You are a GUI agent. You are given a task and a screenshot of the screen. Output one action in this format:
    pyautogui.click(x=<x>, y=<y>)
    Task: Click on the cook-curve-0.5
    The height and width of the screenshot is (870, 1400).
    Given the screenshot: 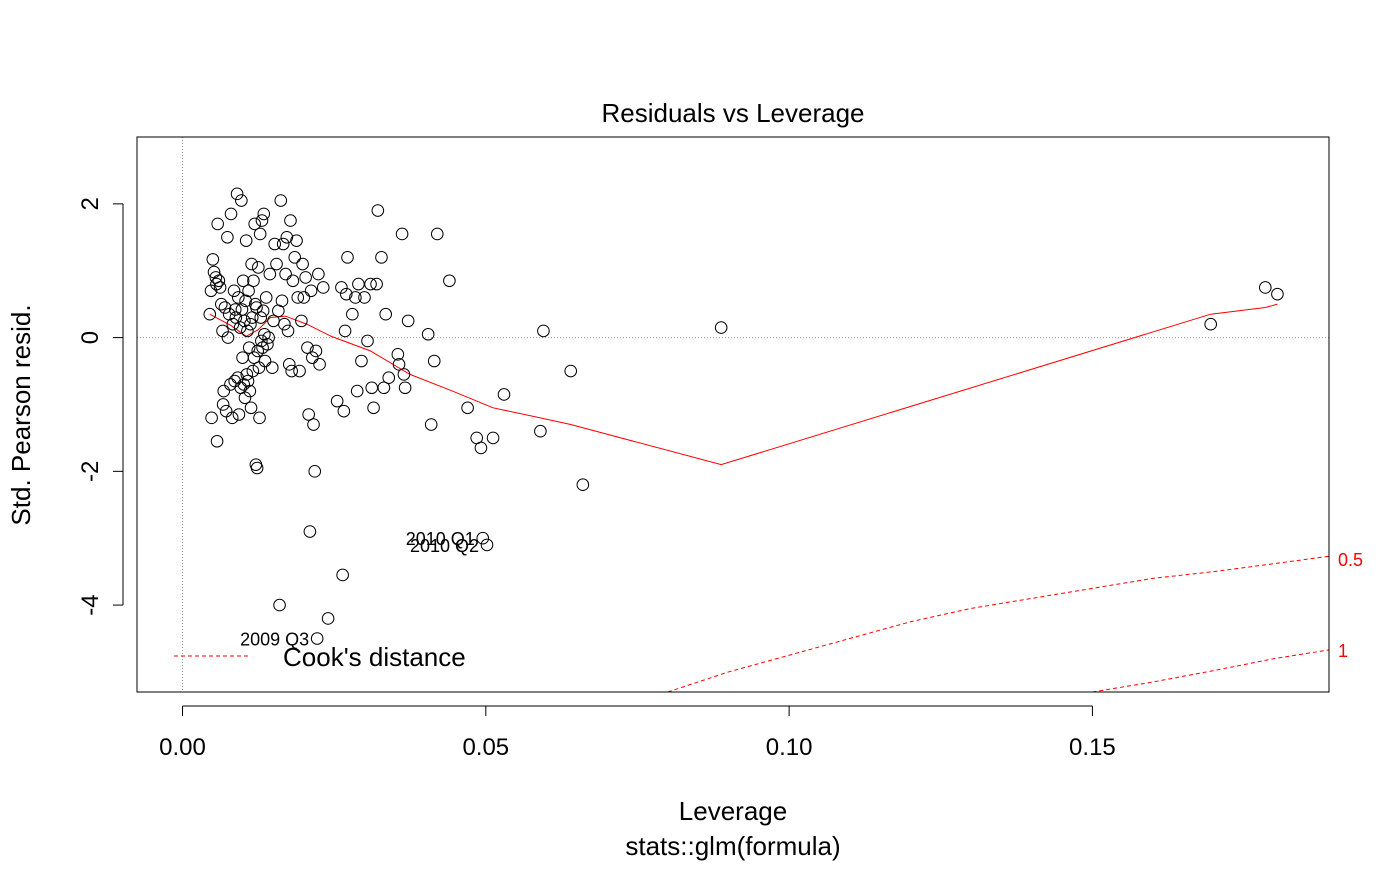 What is the action you would take?
    pyautogui.click(x=998, y=623)
    